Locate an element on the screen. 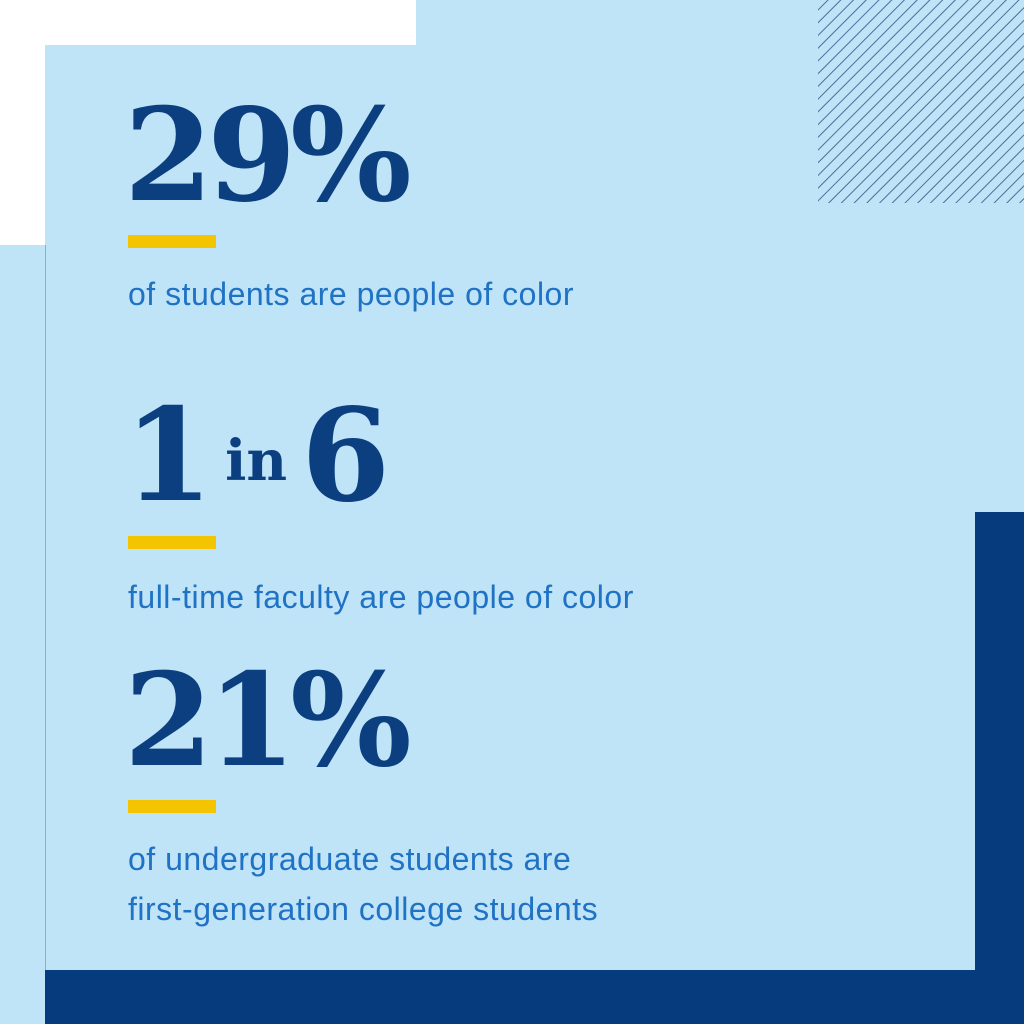  figure-part: 6 is located at coordinates (342, 456).